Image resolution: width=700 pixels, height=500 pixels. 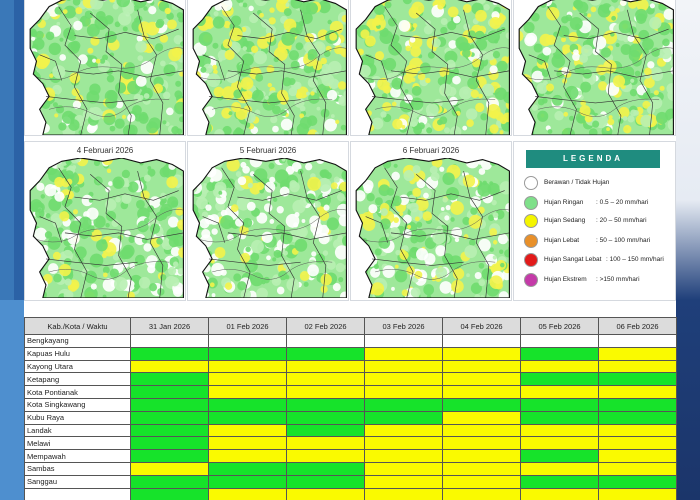 I want to click on table-row: Kota Pontianak, so click(x=350, y=392).